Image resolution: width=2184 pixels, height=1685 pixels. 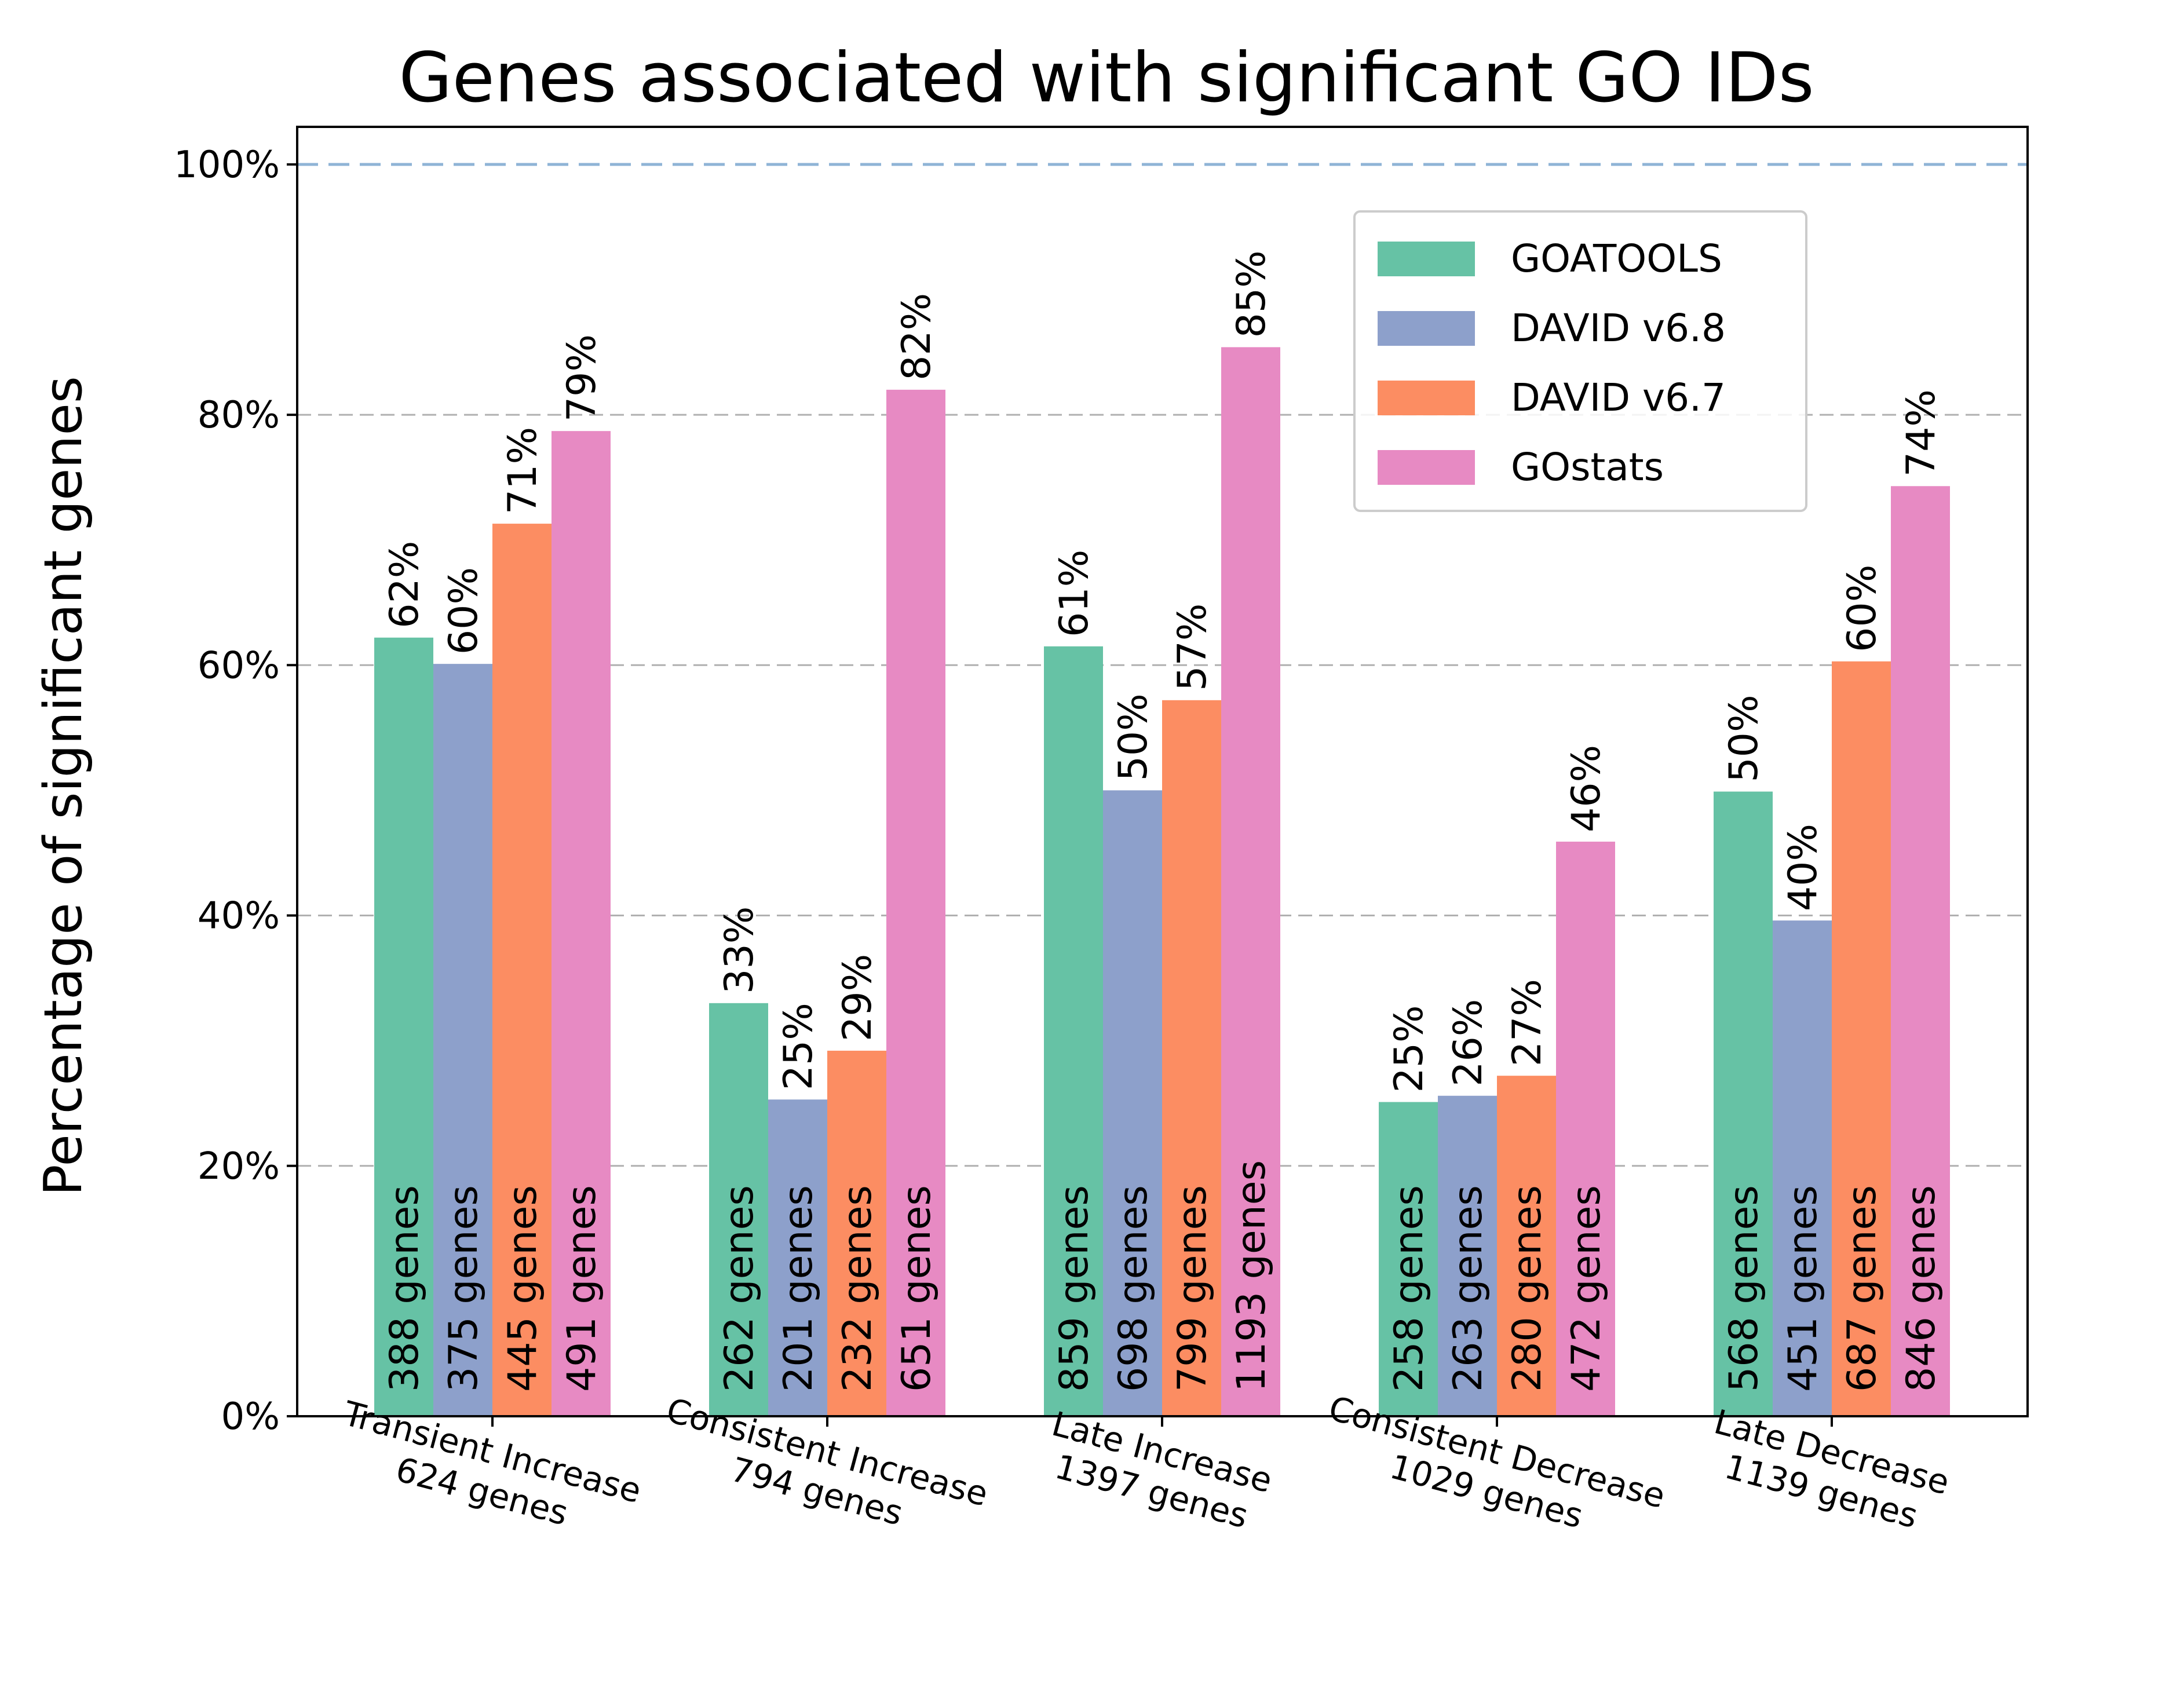 I want to click on bar-count-label: 846 genes, so click(x=1921, y=1289).